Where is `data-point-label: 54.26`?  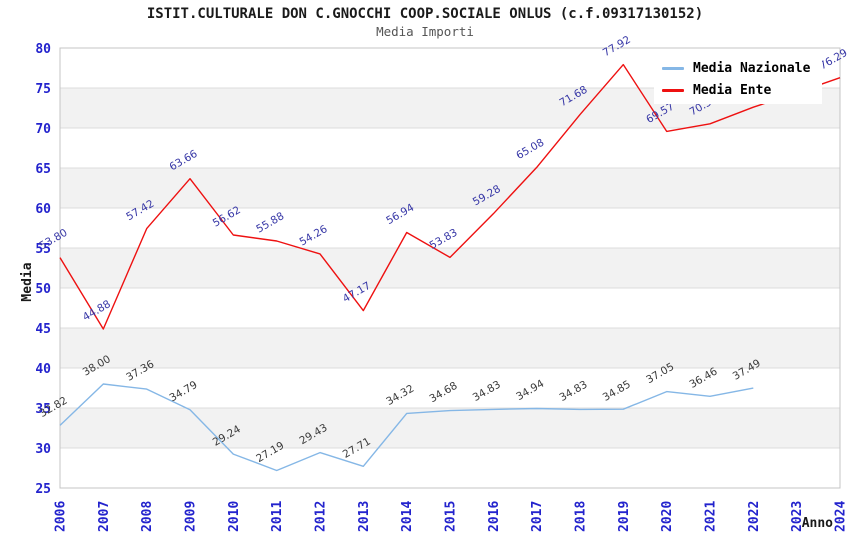 data-point-label: 54.26 is located at coordinates (314, 236).